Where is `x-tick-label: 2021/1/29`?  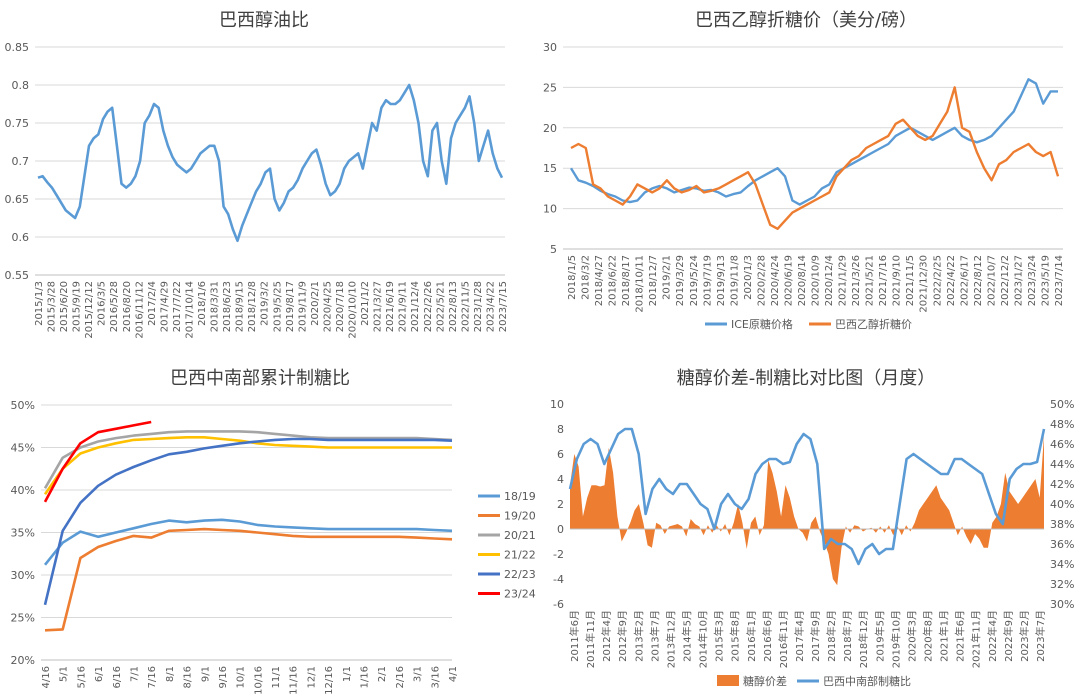 x-tick-label: 2021/1/29 is located at coordinates (843, 280).